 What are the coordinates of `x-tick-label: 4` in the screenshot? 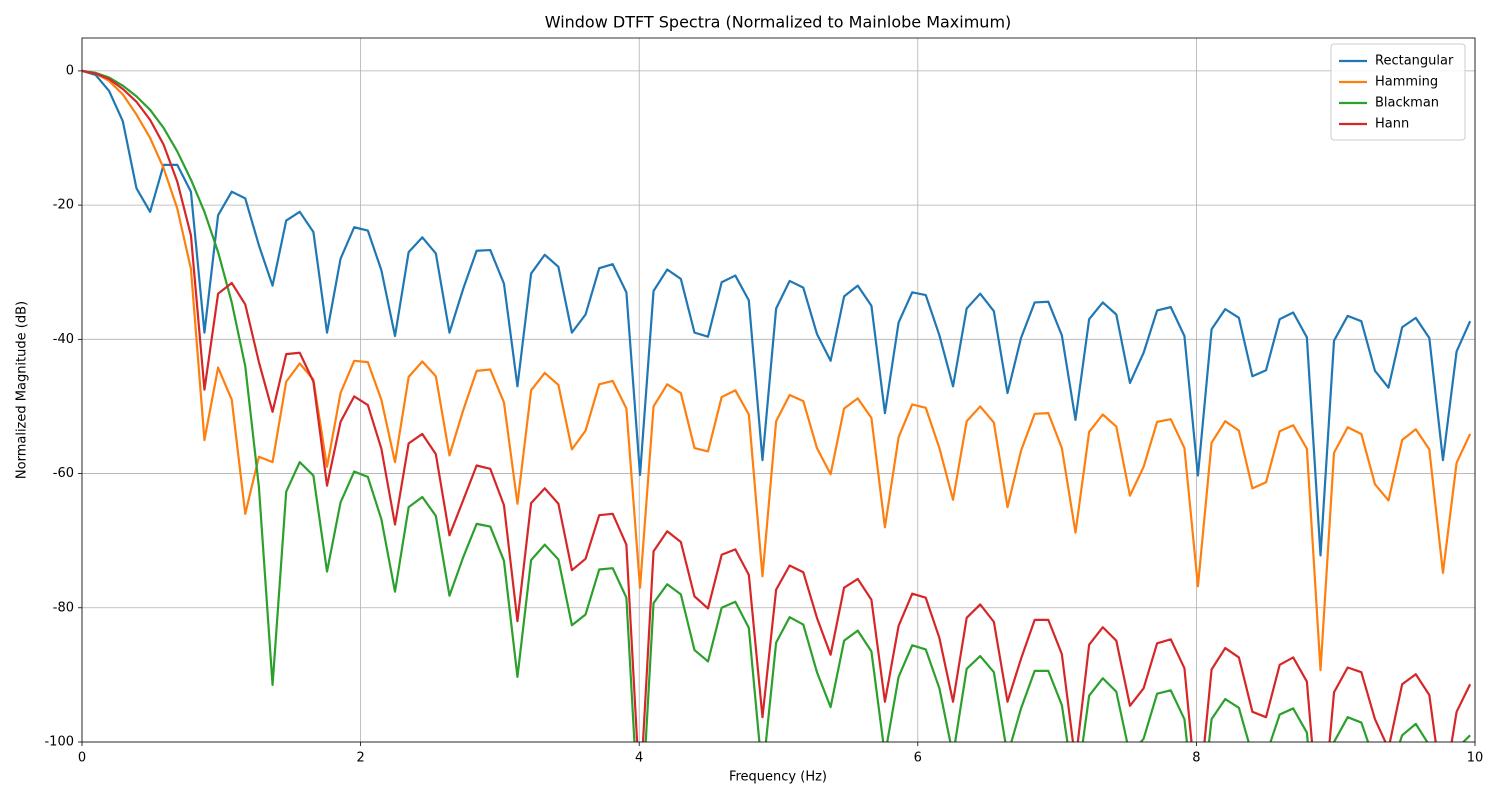 It's located at (639, 758).